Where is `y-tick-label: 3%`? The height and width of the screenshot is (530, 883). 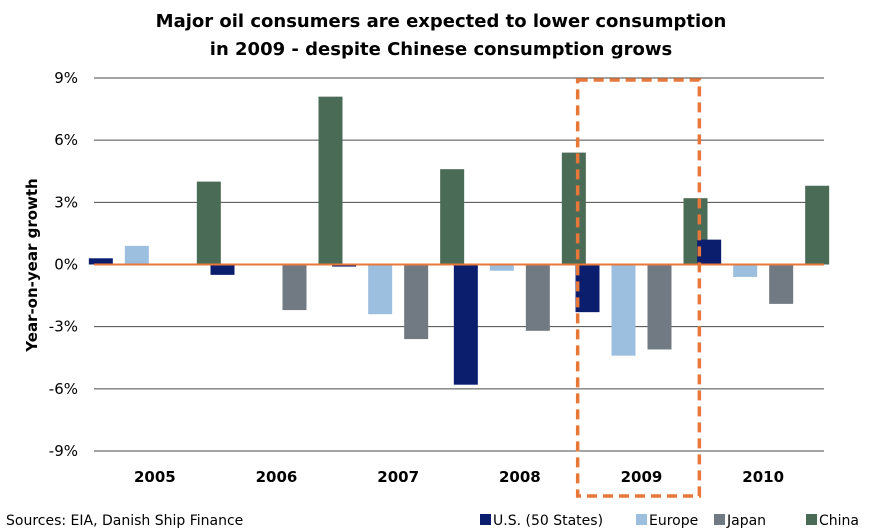 y-tick-label: 3% is located at coordinates (66, 202).